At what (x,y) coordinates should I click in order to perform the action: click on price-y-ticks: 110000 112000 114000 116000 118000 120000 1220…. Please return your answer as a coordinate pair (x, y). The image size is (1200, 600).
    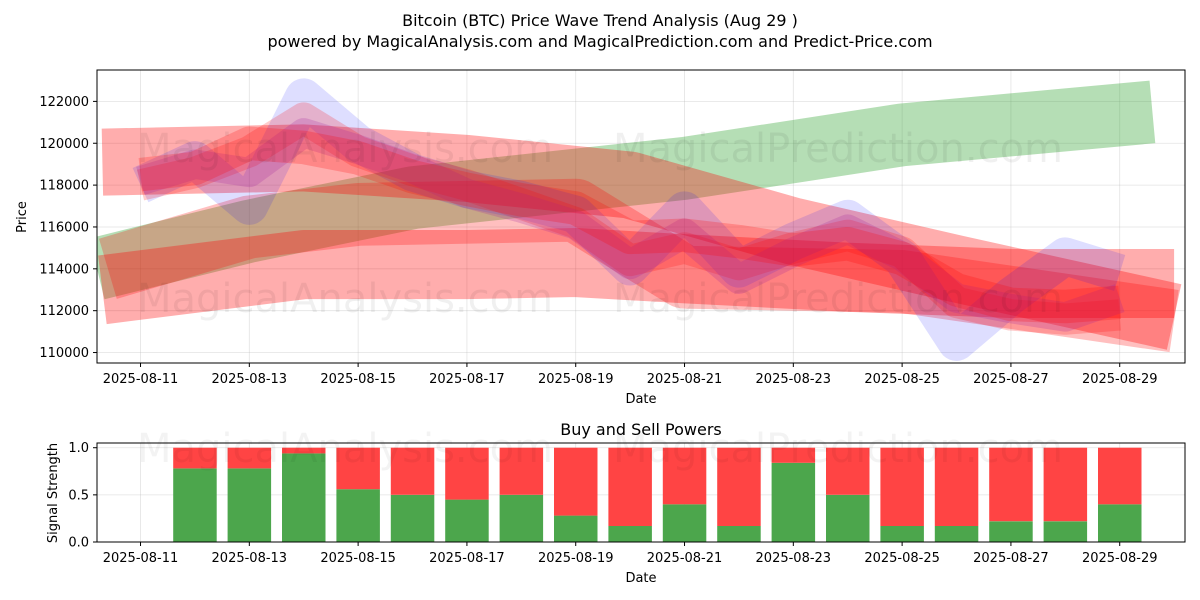
    Looking at the image, I should click on (68, 228).